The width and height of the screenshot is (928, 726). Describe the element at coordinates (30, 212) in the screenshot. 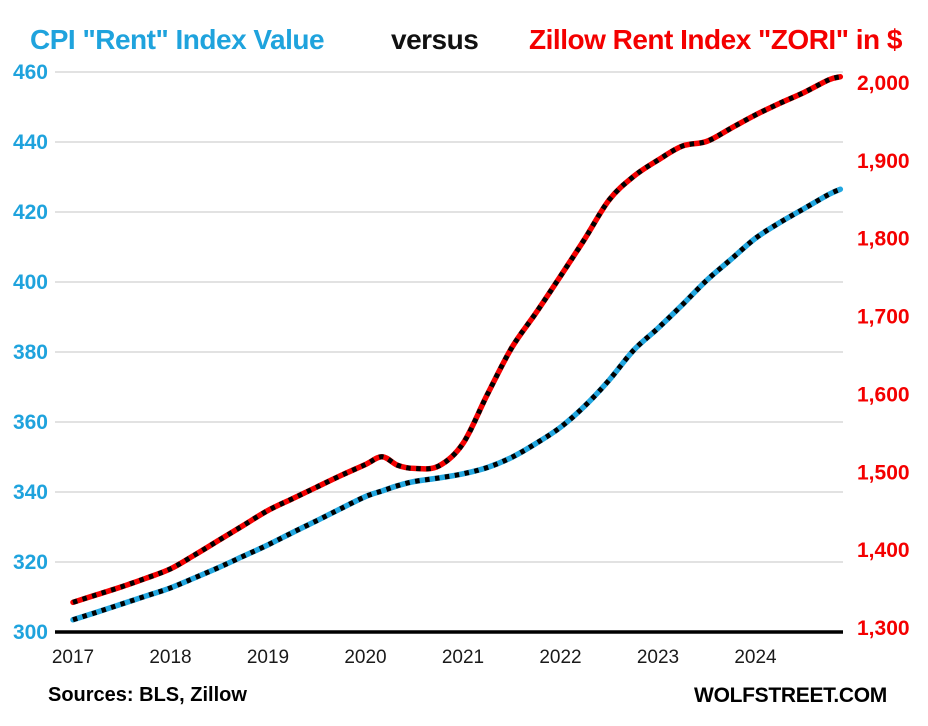

I see `left-axis-tick-label: 420` at that location.